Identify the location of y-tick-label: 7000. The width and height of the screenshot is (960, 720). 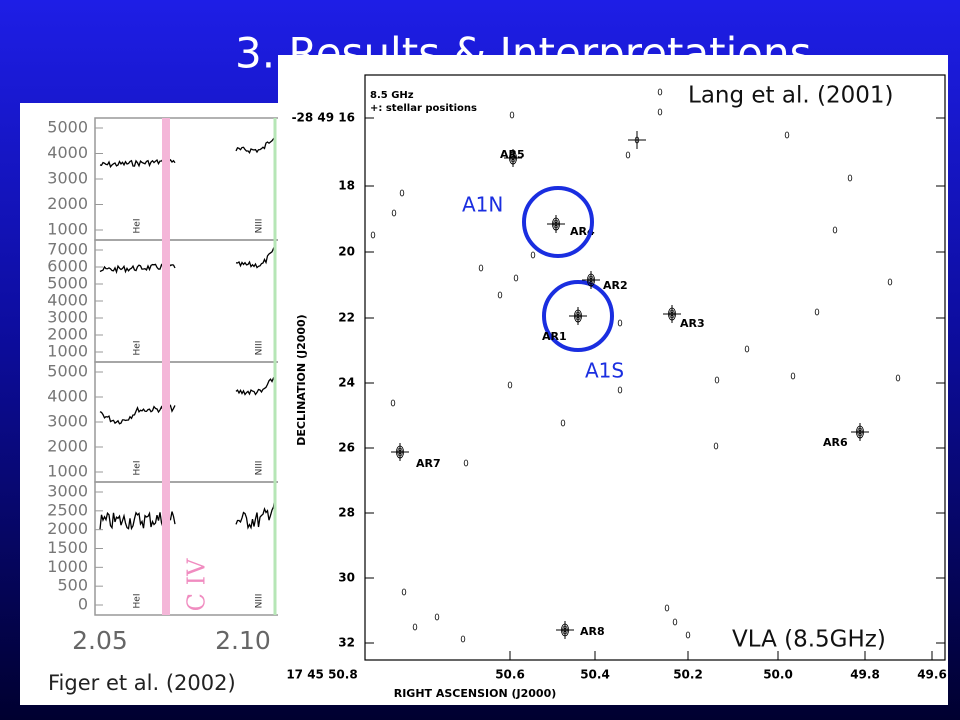
(67, 249).